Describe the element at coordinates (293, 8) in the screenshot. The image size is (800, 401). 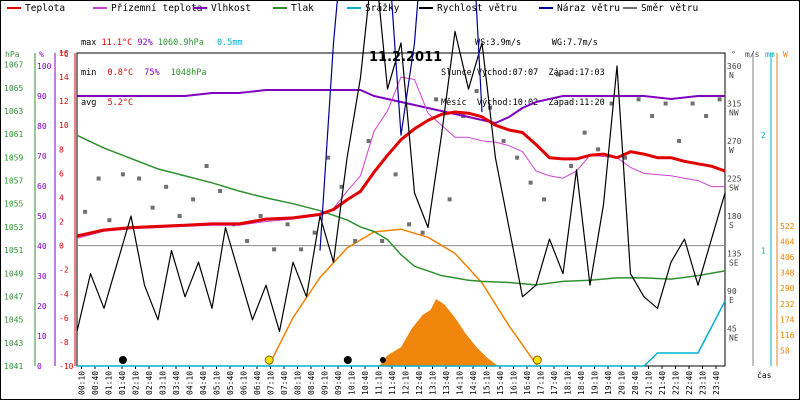
I see `legend-tlak: Tlak` at that location.